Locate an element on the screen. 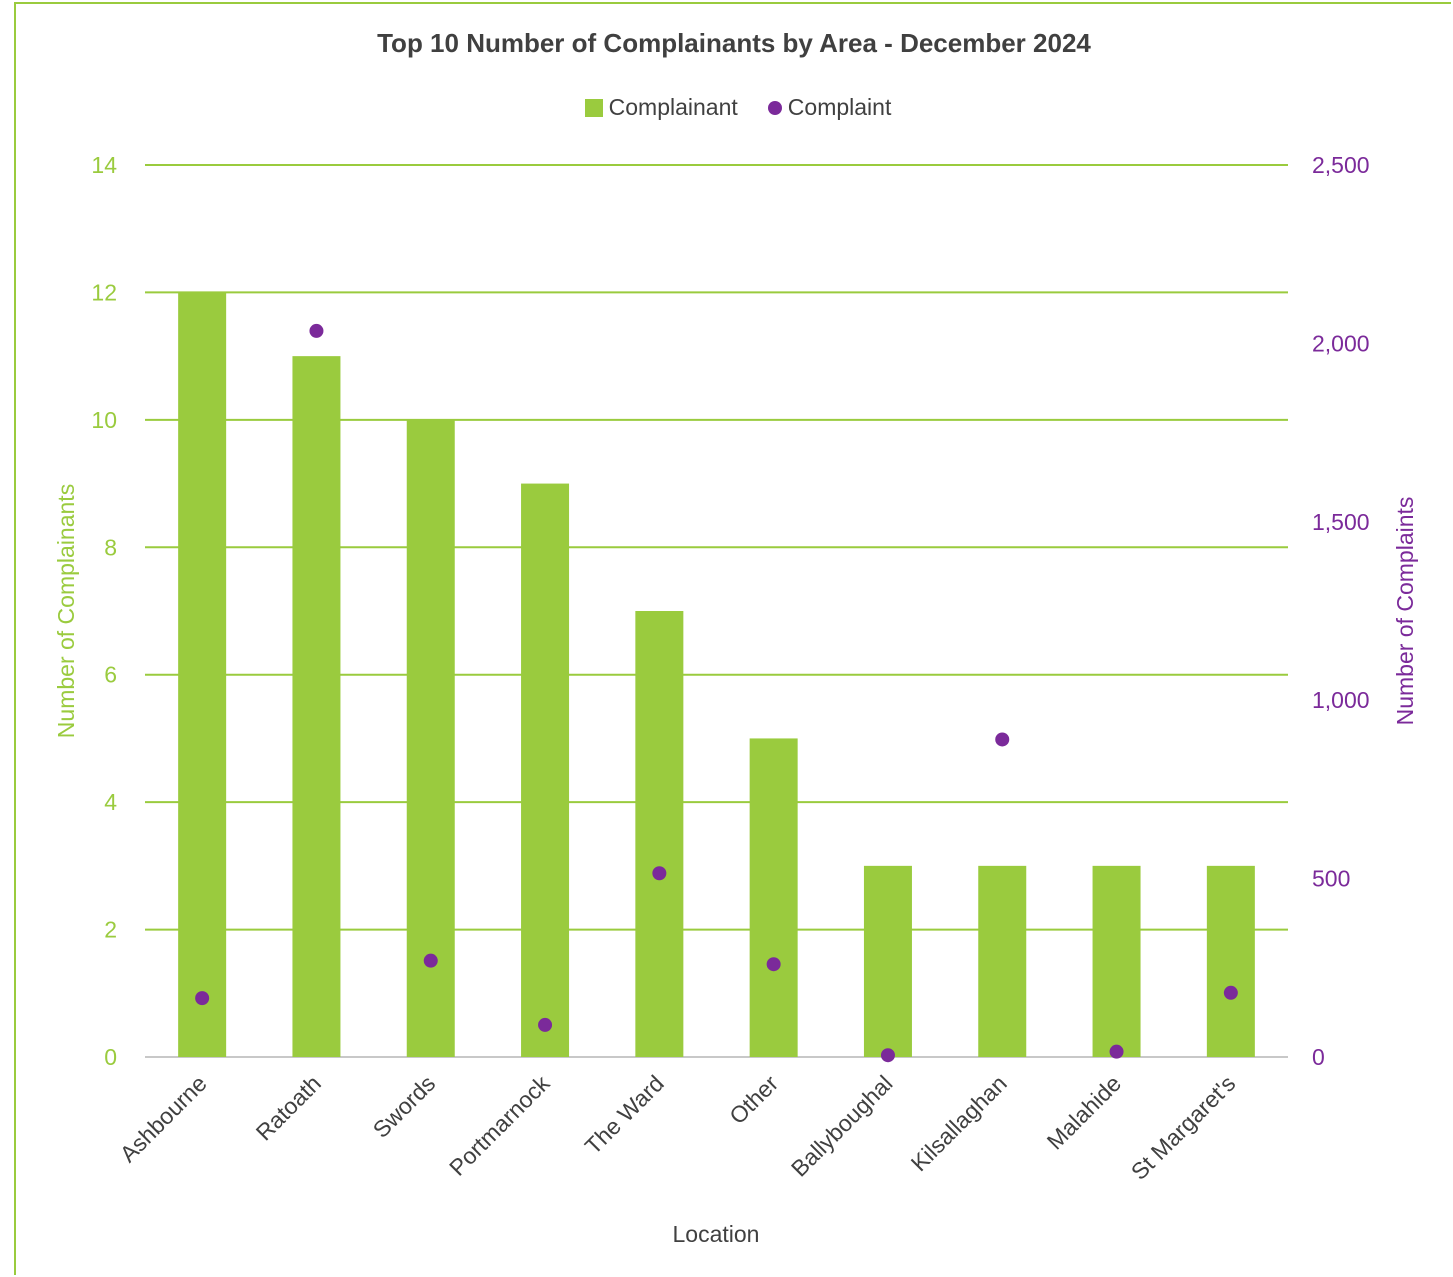 This screenshot has width=1453, height=1277. right-axis-tick-label: 1,000 is located at coordinates (1341, 700).